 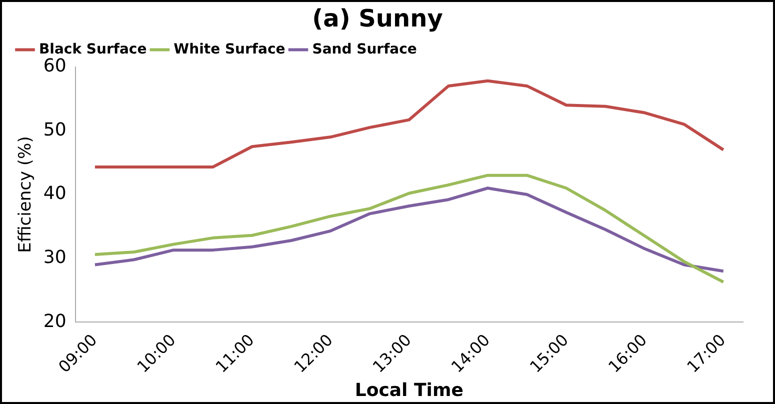 I want to click on y-tick-label: 30, so click(x=54, y=257).